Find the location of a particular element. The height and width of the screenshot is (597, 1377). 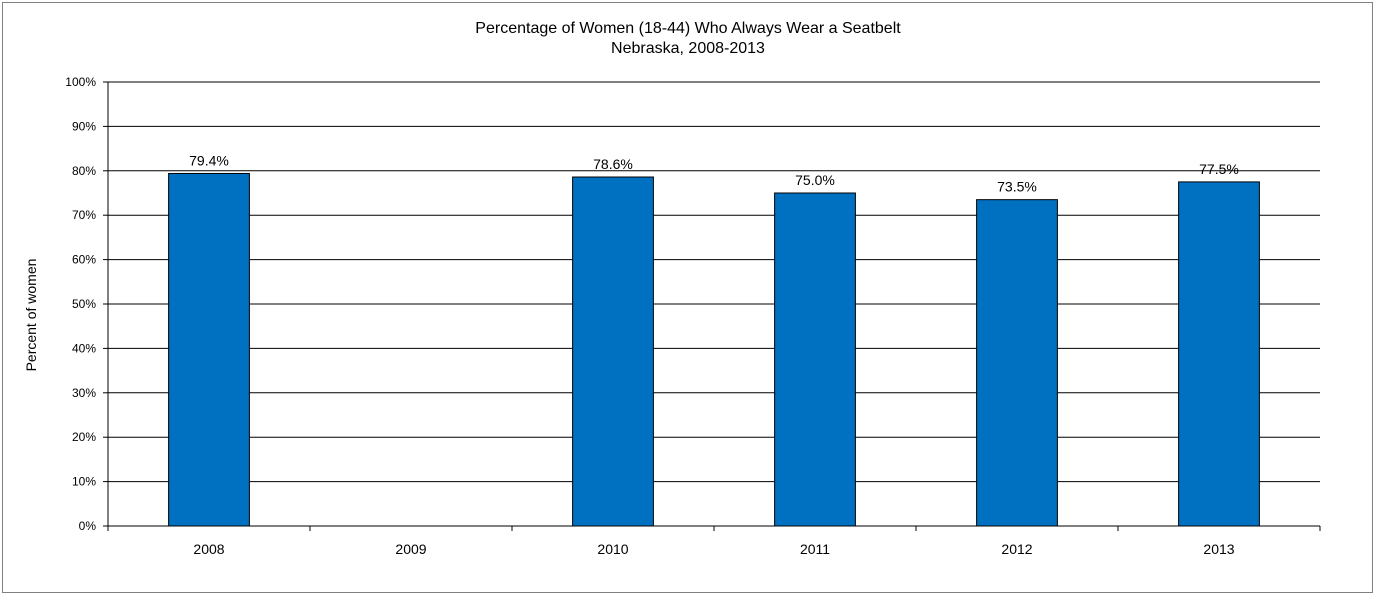

y-tick-label: 80% is located at coordinates (84, 171).